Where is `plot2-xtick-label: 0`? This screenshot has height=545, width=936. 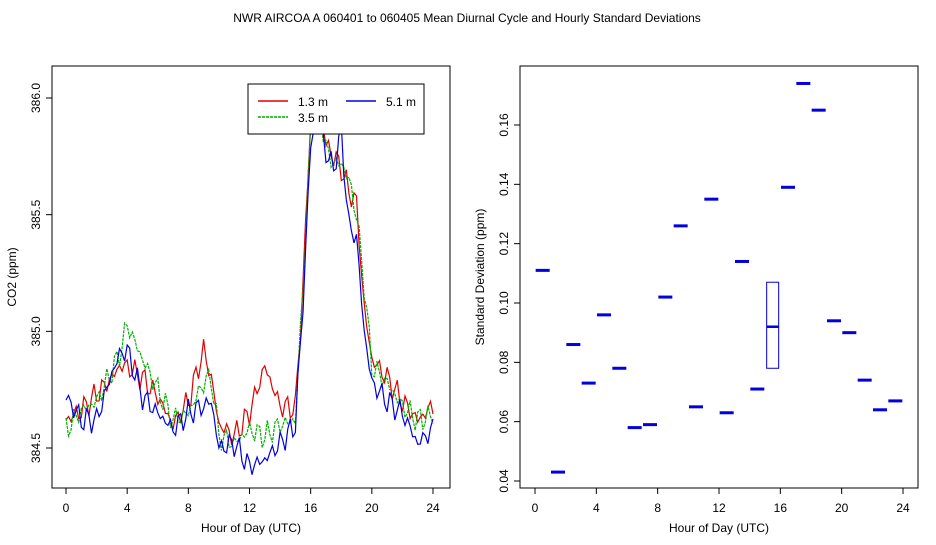
plot2-xtick-label: 0 is located at coordinates (535, 508).